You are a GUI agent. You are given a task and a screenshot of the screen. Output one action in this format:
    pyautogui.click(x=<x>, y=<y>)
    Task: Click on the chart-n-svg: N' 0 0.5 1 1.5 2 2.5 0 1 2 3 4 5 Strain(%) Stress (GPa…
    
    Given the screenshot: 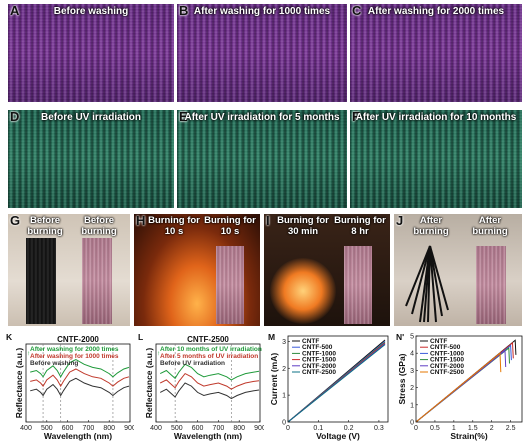 What is the action you would take?
    pyautogui.click(x=459, y=386)
    